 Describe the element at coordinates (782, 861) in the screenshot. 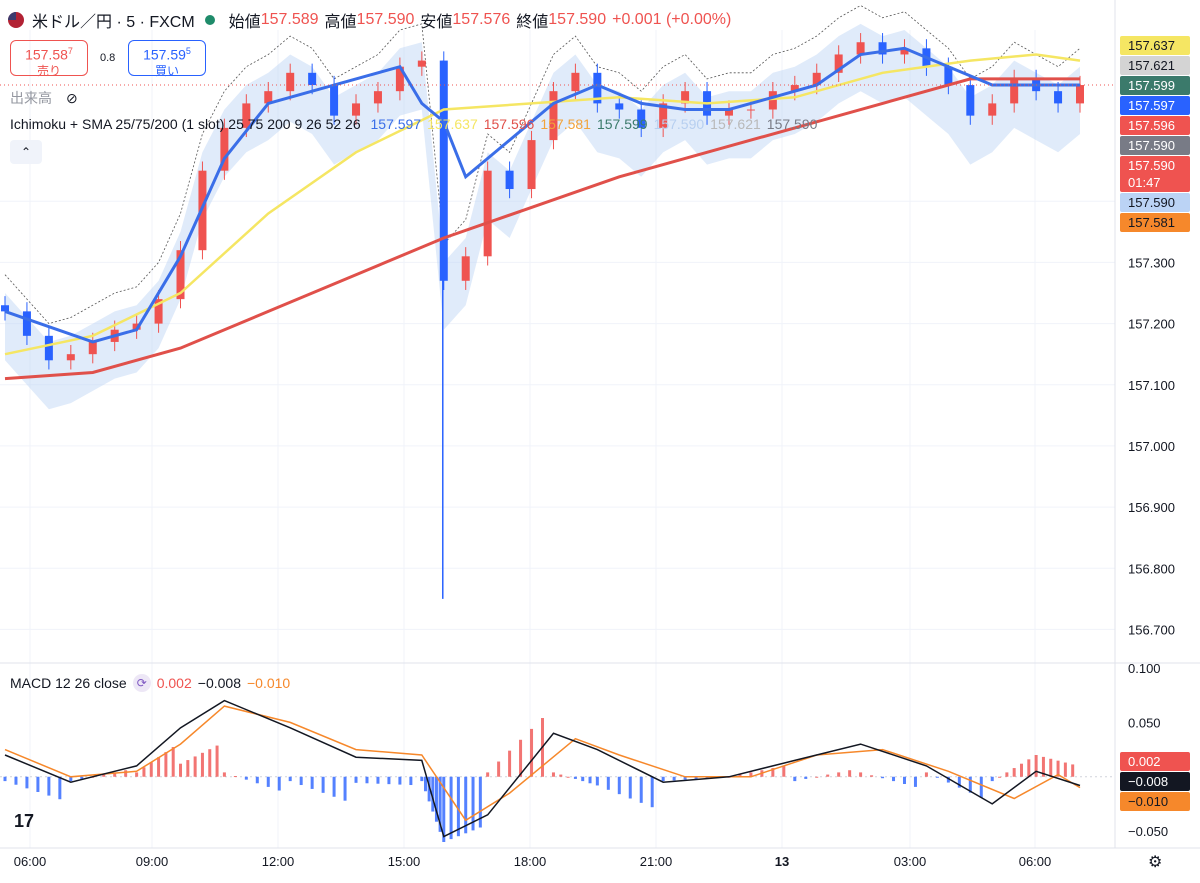

I see `time-axis-label: 13` at that location.